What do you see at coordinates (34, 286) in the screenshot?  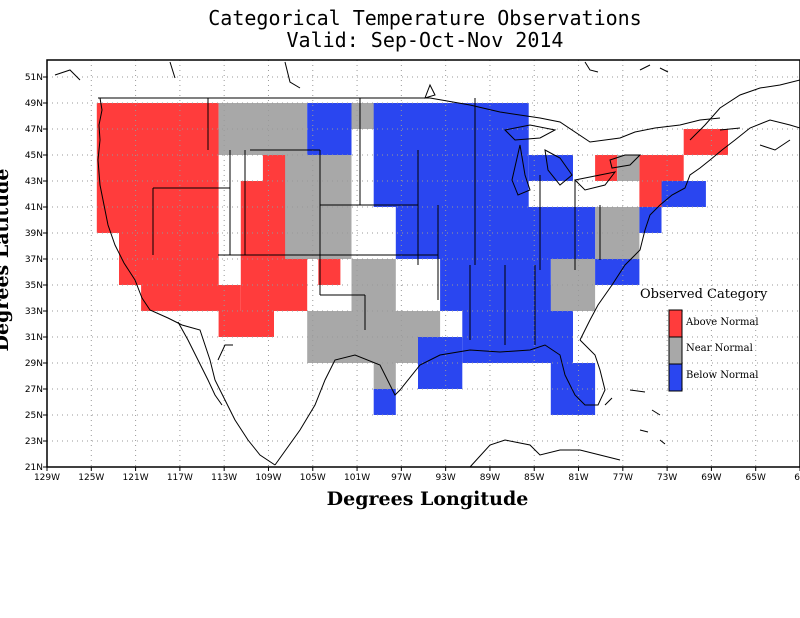 I see `y-tick-label: 35N` at bounding box center [34, 286].